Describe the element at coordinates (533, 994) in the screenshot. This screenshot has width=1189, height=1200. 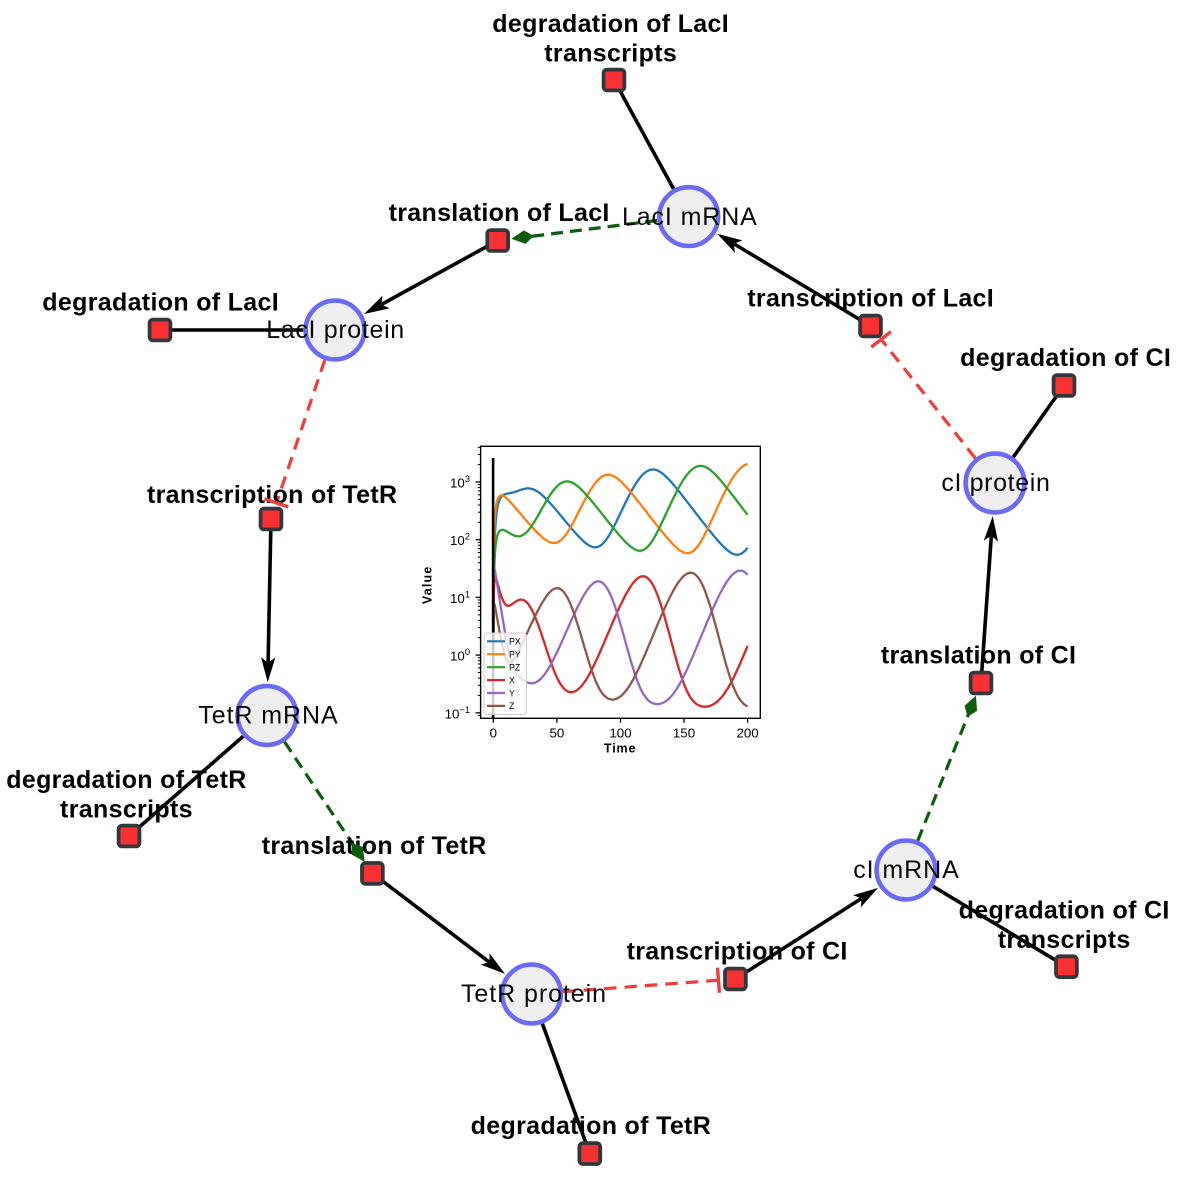
I see `svg-text: TetR protein` at that location.